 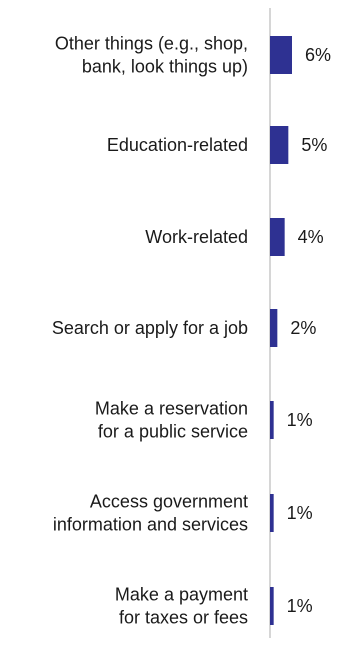 What do you see at coordinates (303, 328) in the screenshot?
I see `value-label: 2%` at bounding box center [303, 328].